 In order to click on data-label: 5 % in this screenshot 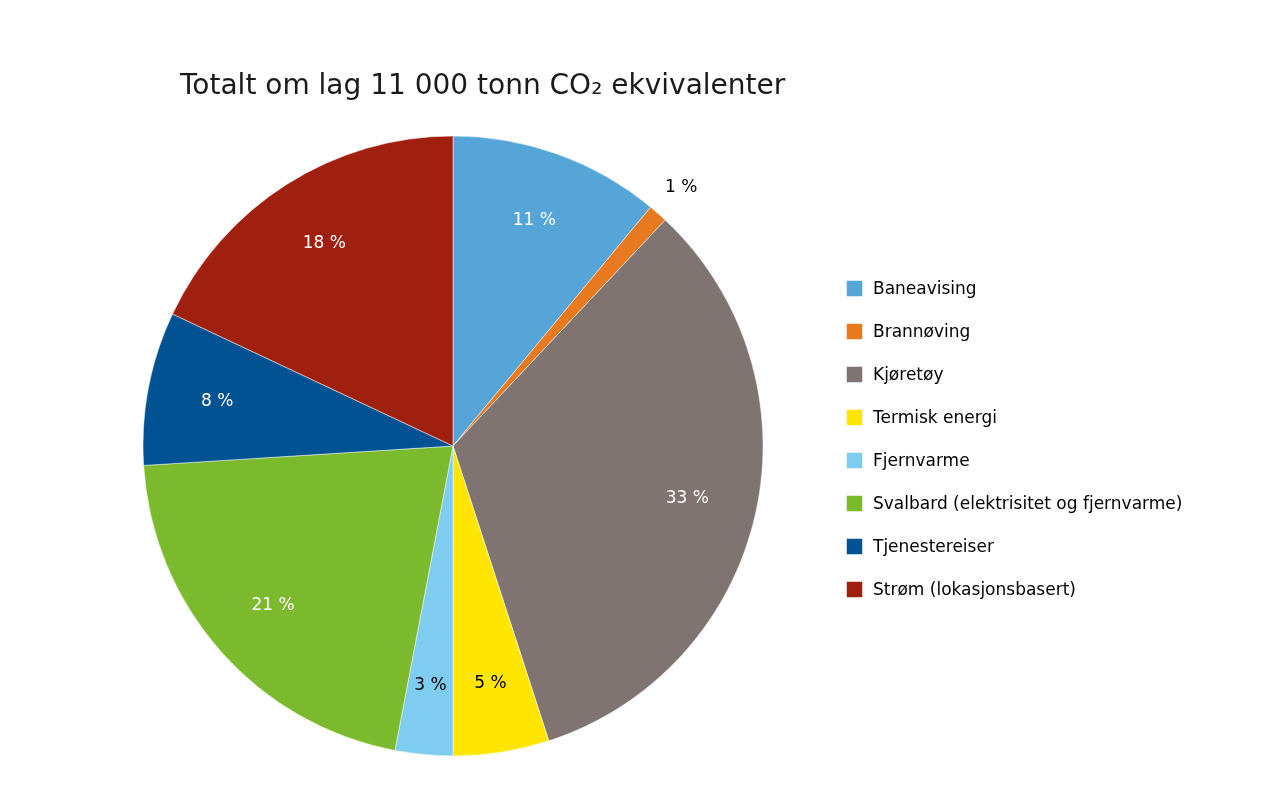, I will do `click(490, 682)`.